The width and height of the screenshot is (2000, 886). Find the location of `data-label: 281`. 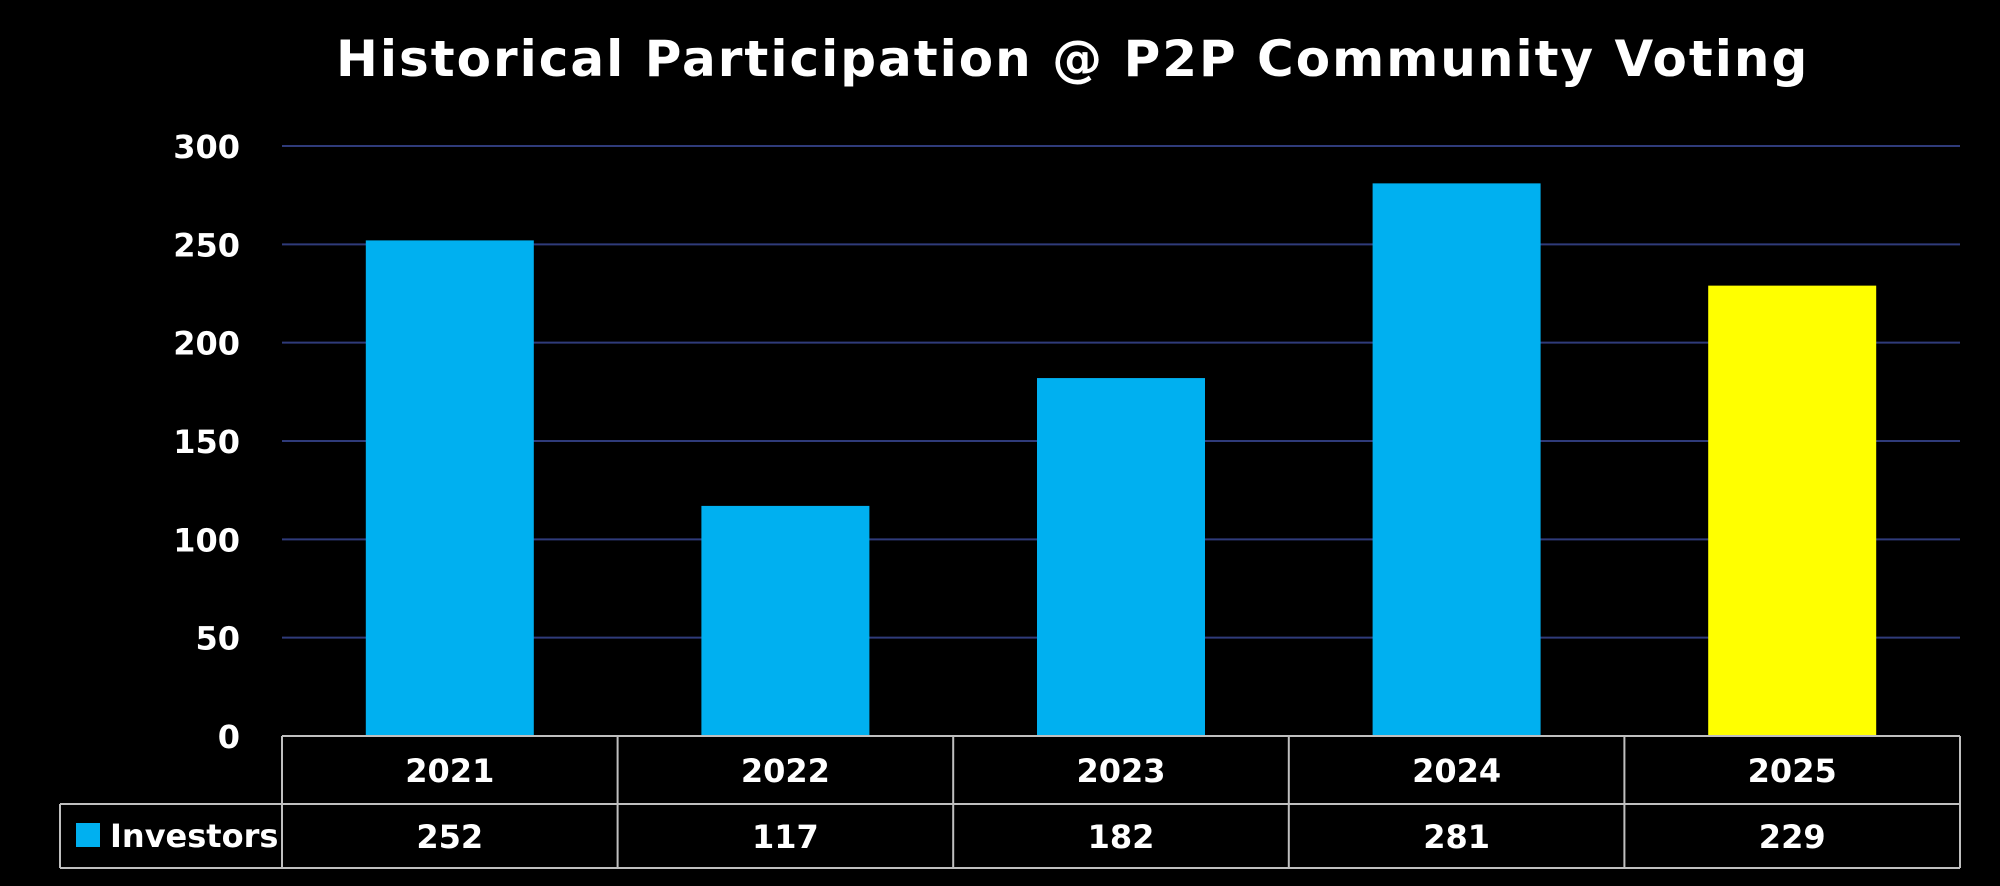

data-label: 281 is located at coordinates (1456, 837).